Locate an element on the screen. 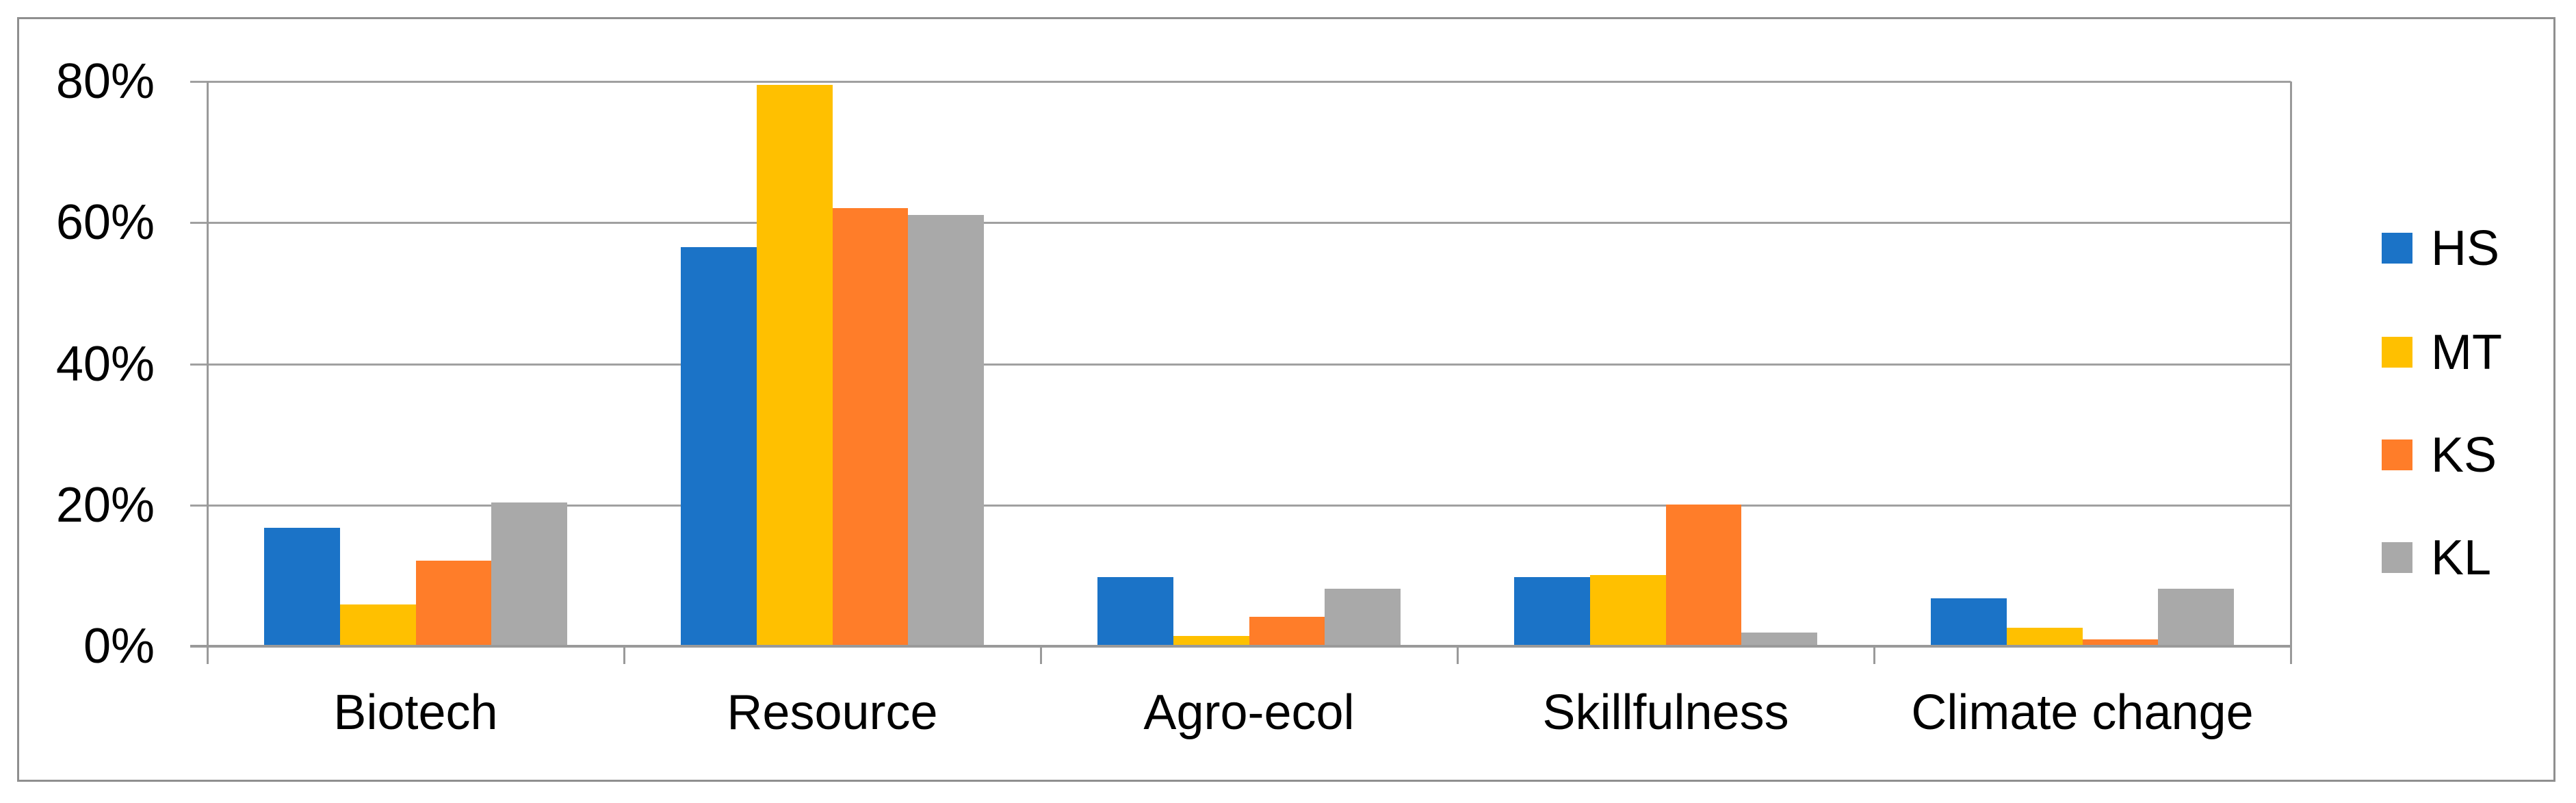 This screenshot has height=803, width=2576. legend-swatch-hs is located at coordinates (2397, 249).